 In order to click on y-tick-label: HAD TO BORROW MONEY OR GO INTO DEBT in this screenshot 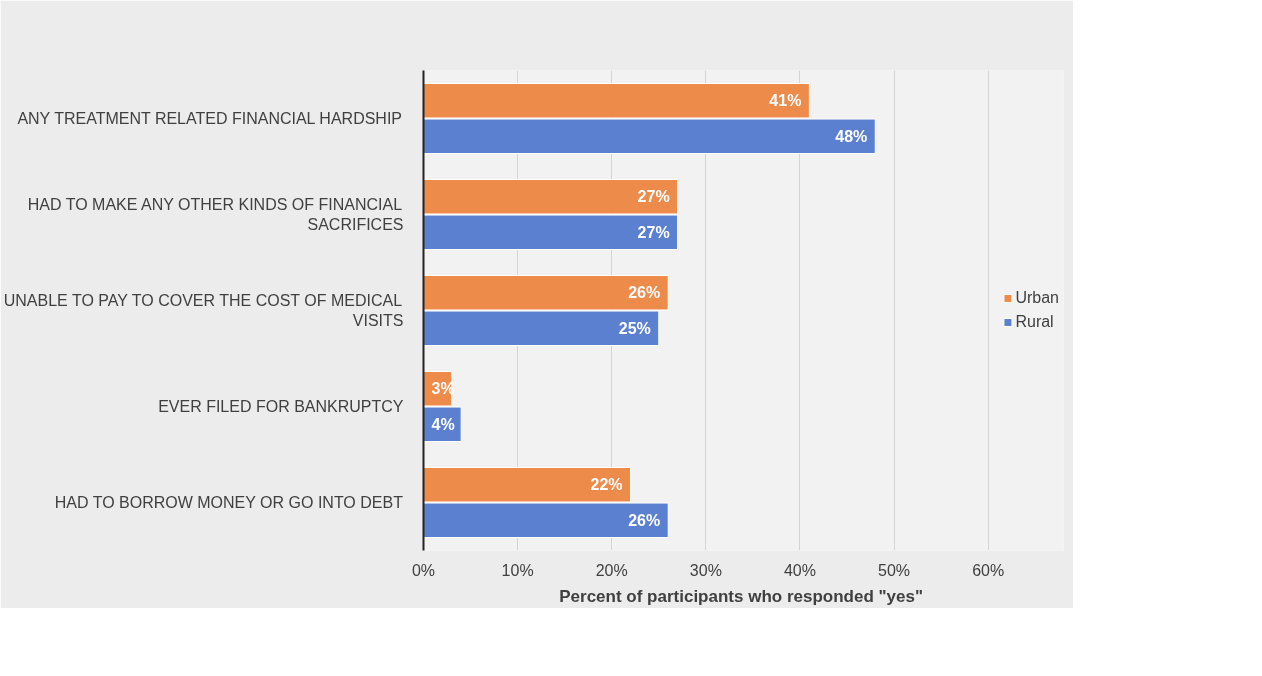, I will do `click(229, 502)`.